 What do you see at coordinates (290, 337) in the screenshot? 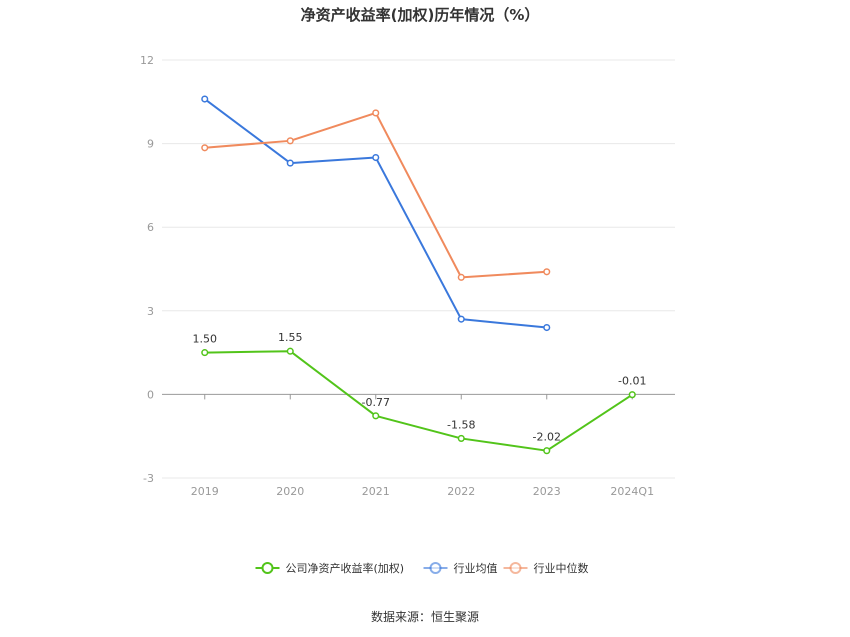
I see `data-label: 1.55` at bounding box center [290, 337].